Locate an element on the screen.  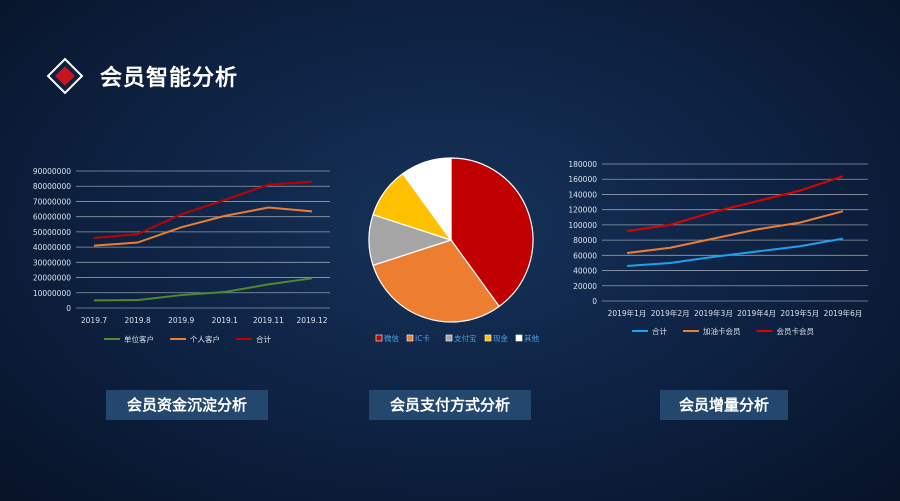
y-tick-label: 80000000 is located at coordinates (52, 186).